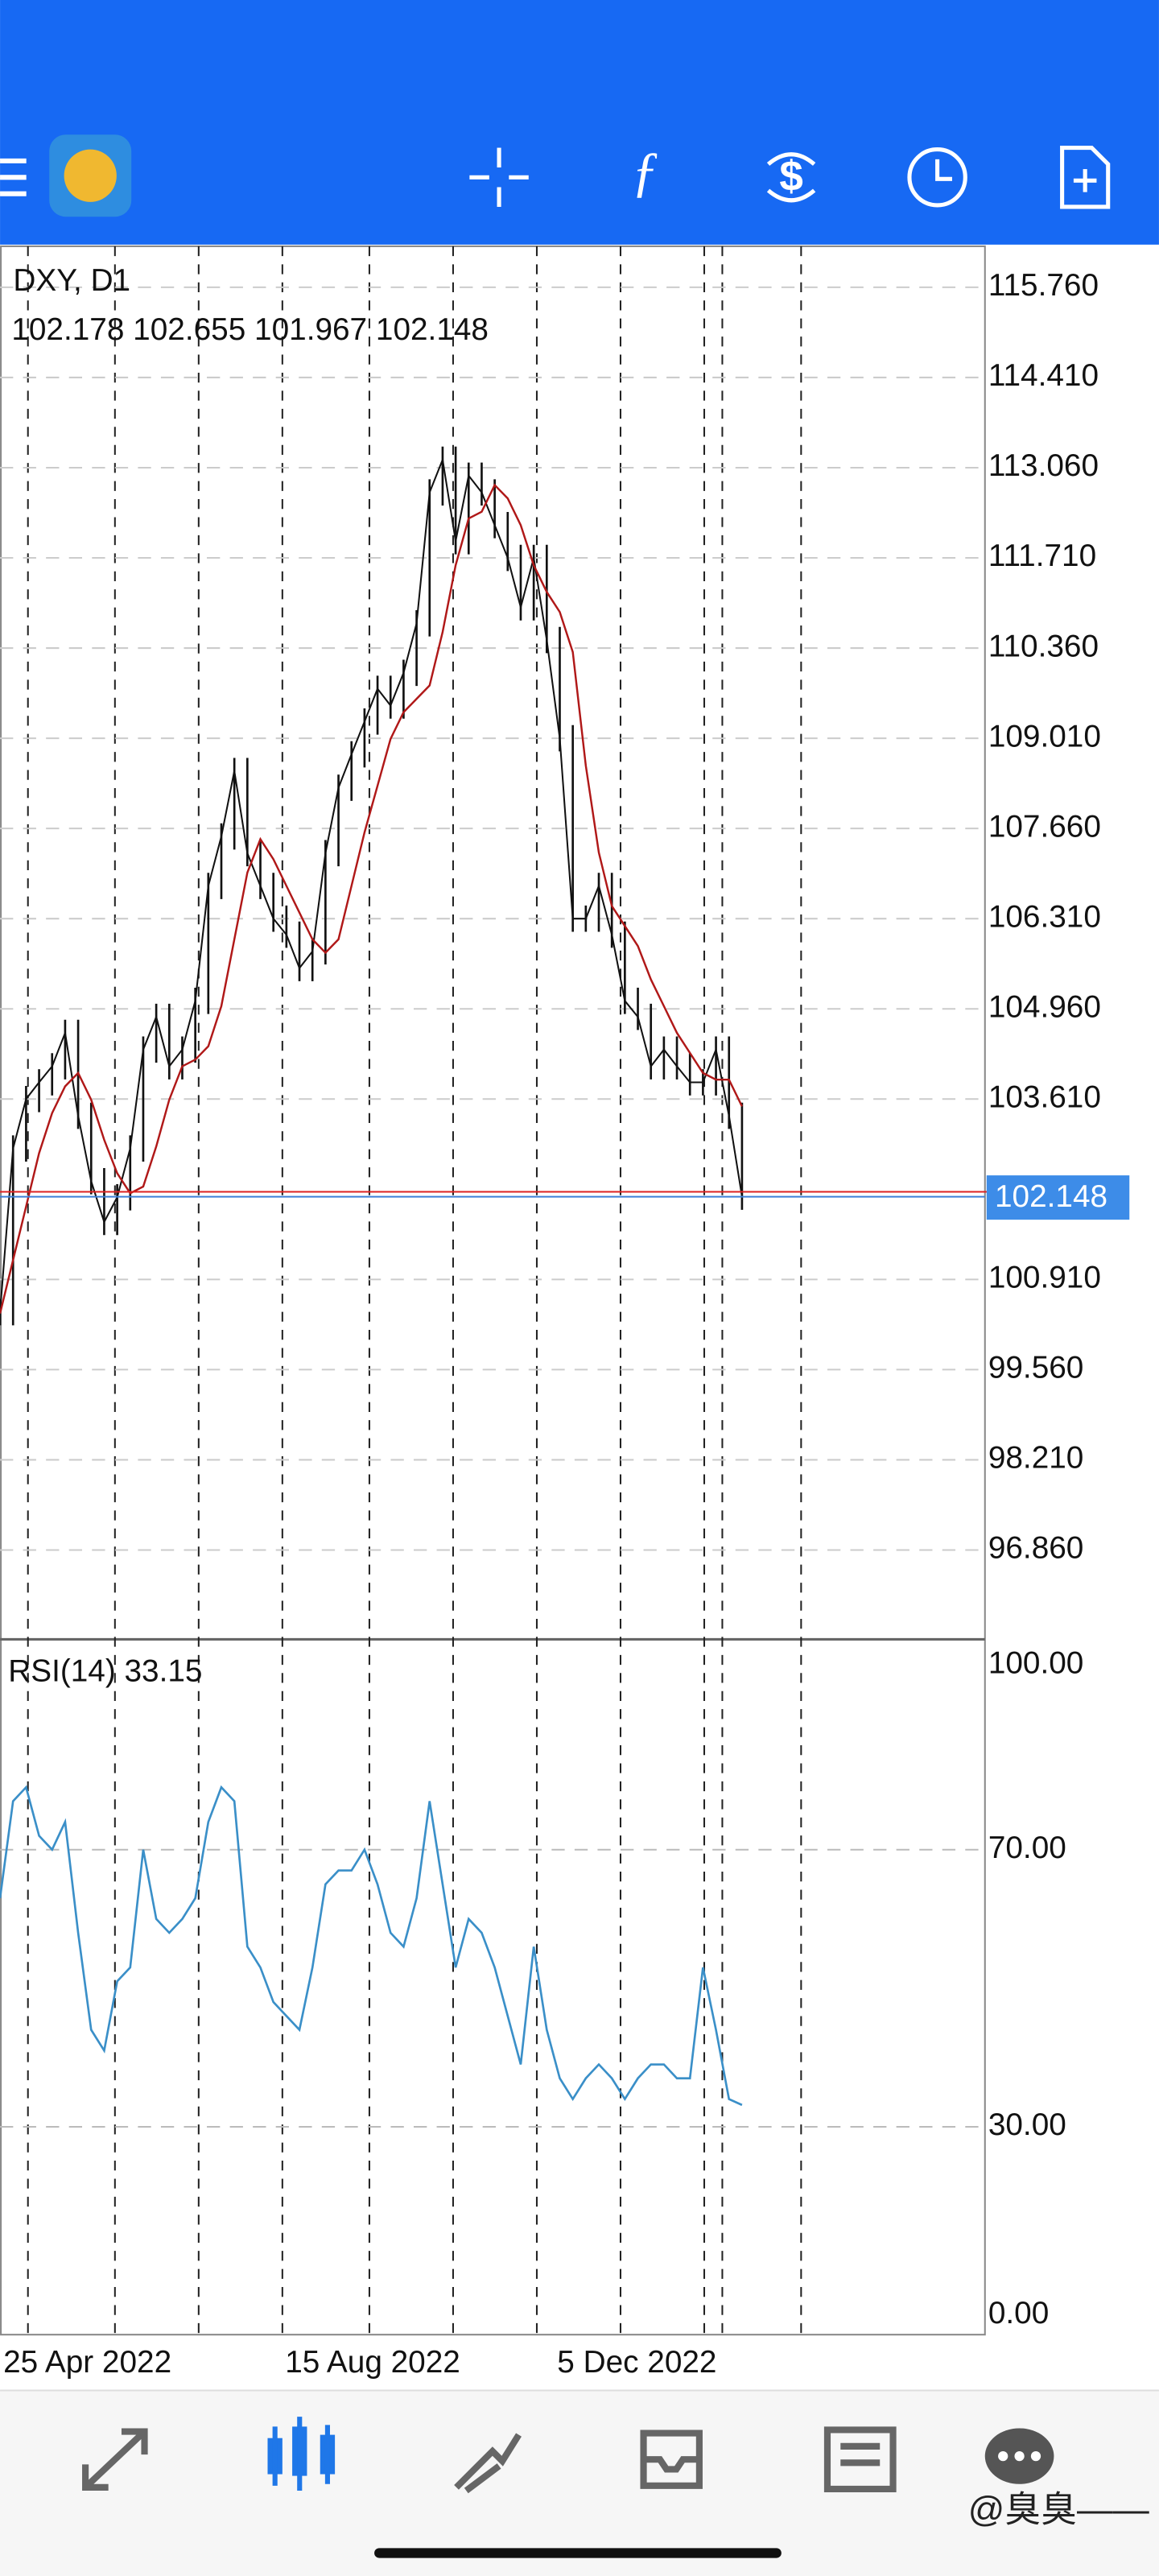 The height and width of the screenshot is (2576, 1159). I want to click on chart-tab, so click(301, 2454).